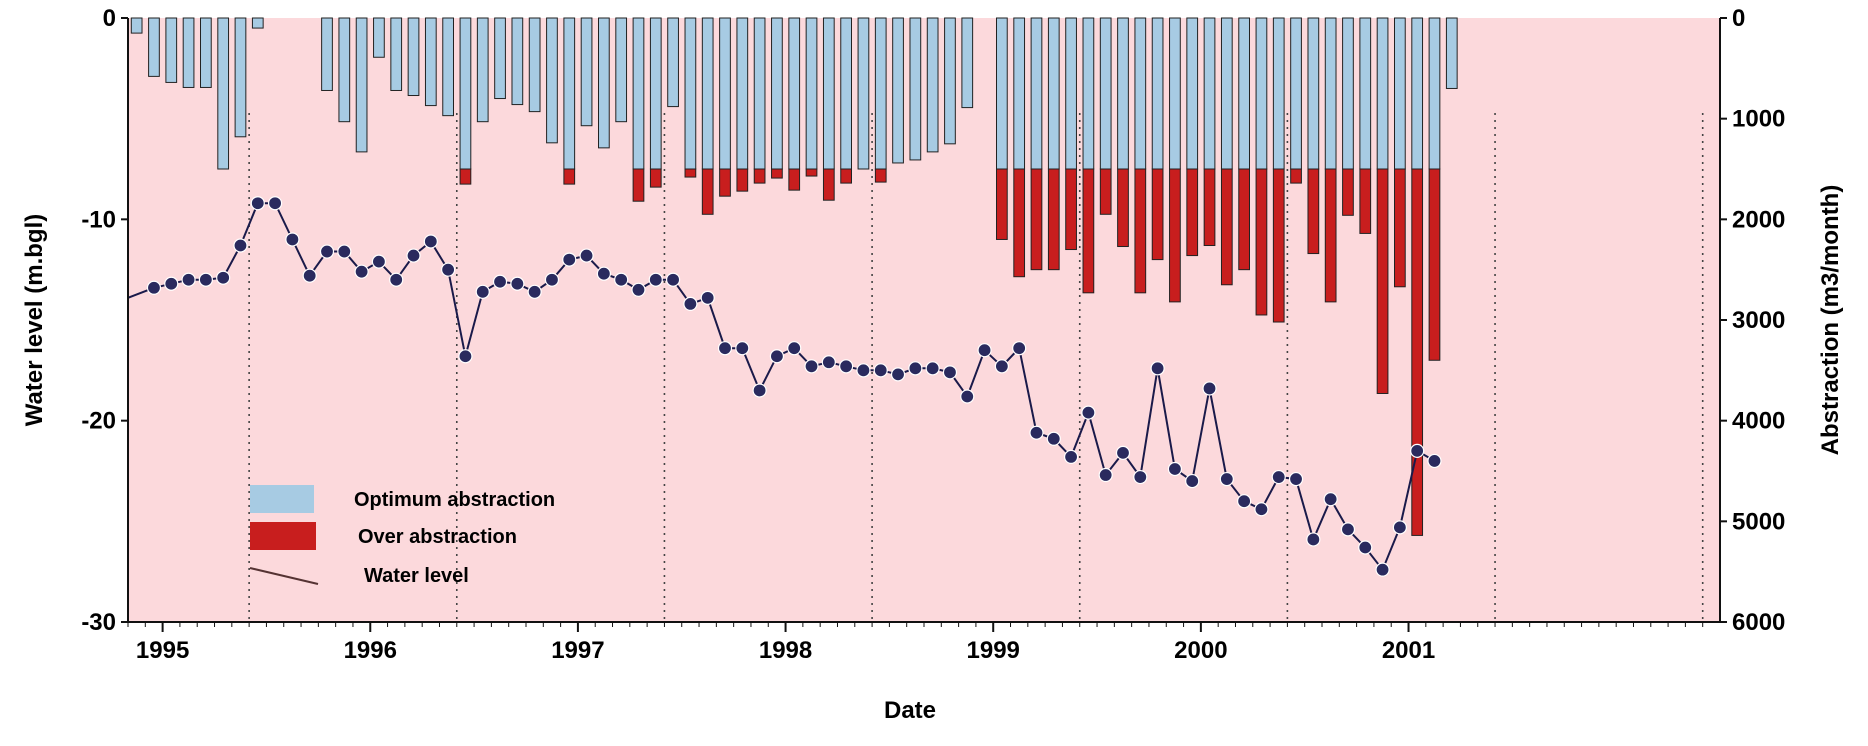 This screenshot has height=746, width=1868. What do you see at coordinates (1758, 320) in the screenshot?
I see `y-right-tick-label: 3000` at bounding box center [1758, 320].